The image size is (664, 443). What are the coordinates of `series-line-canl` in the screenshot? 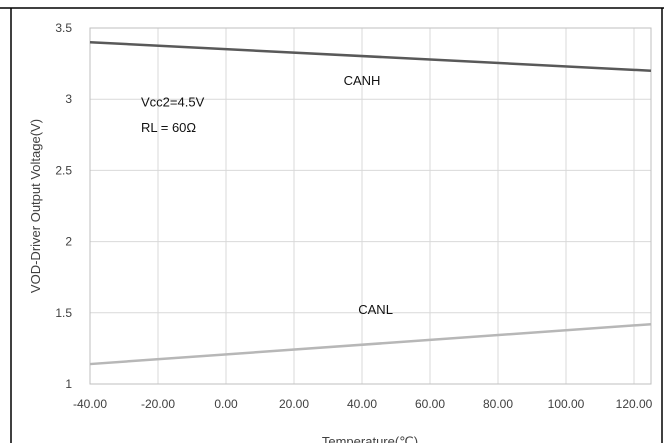 It's located at (370, 344).